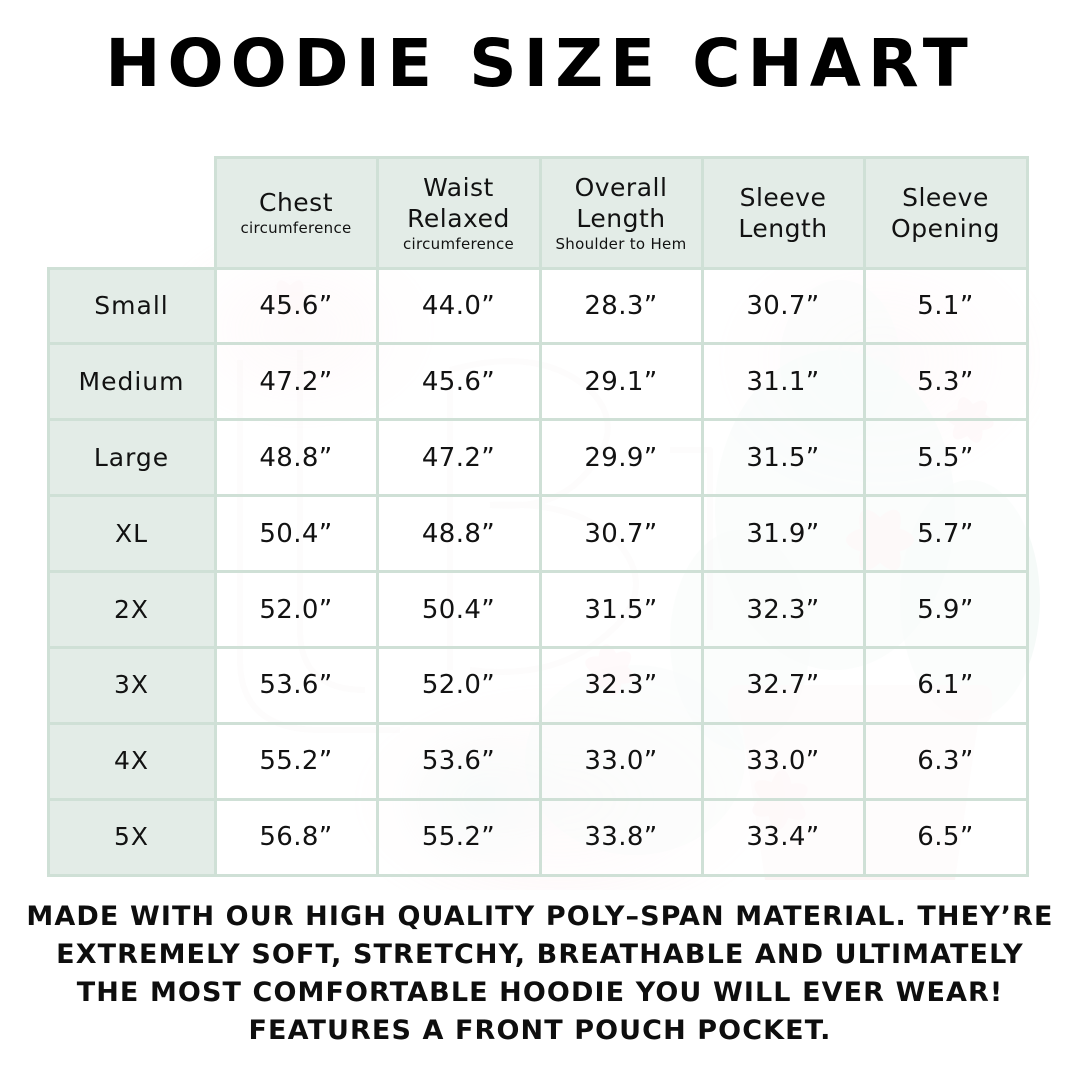  I want to click on table-cell: 5.5”, so click(945, 458).